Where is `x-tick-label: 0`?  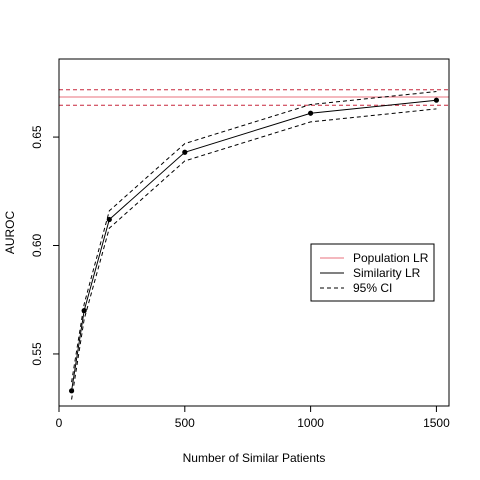
x-tick-label: 0 is located at coordinates (59, 423).